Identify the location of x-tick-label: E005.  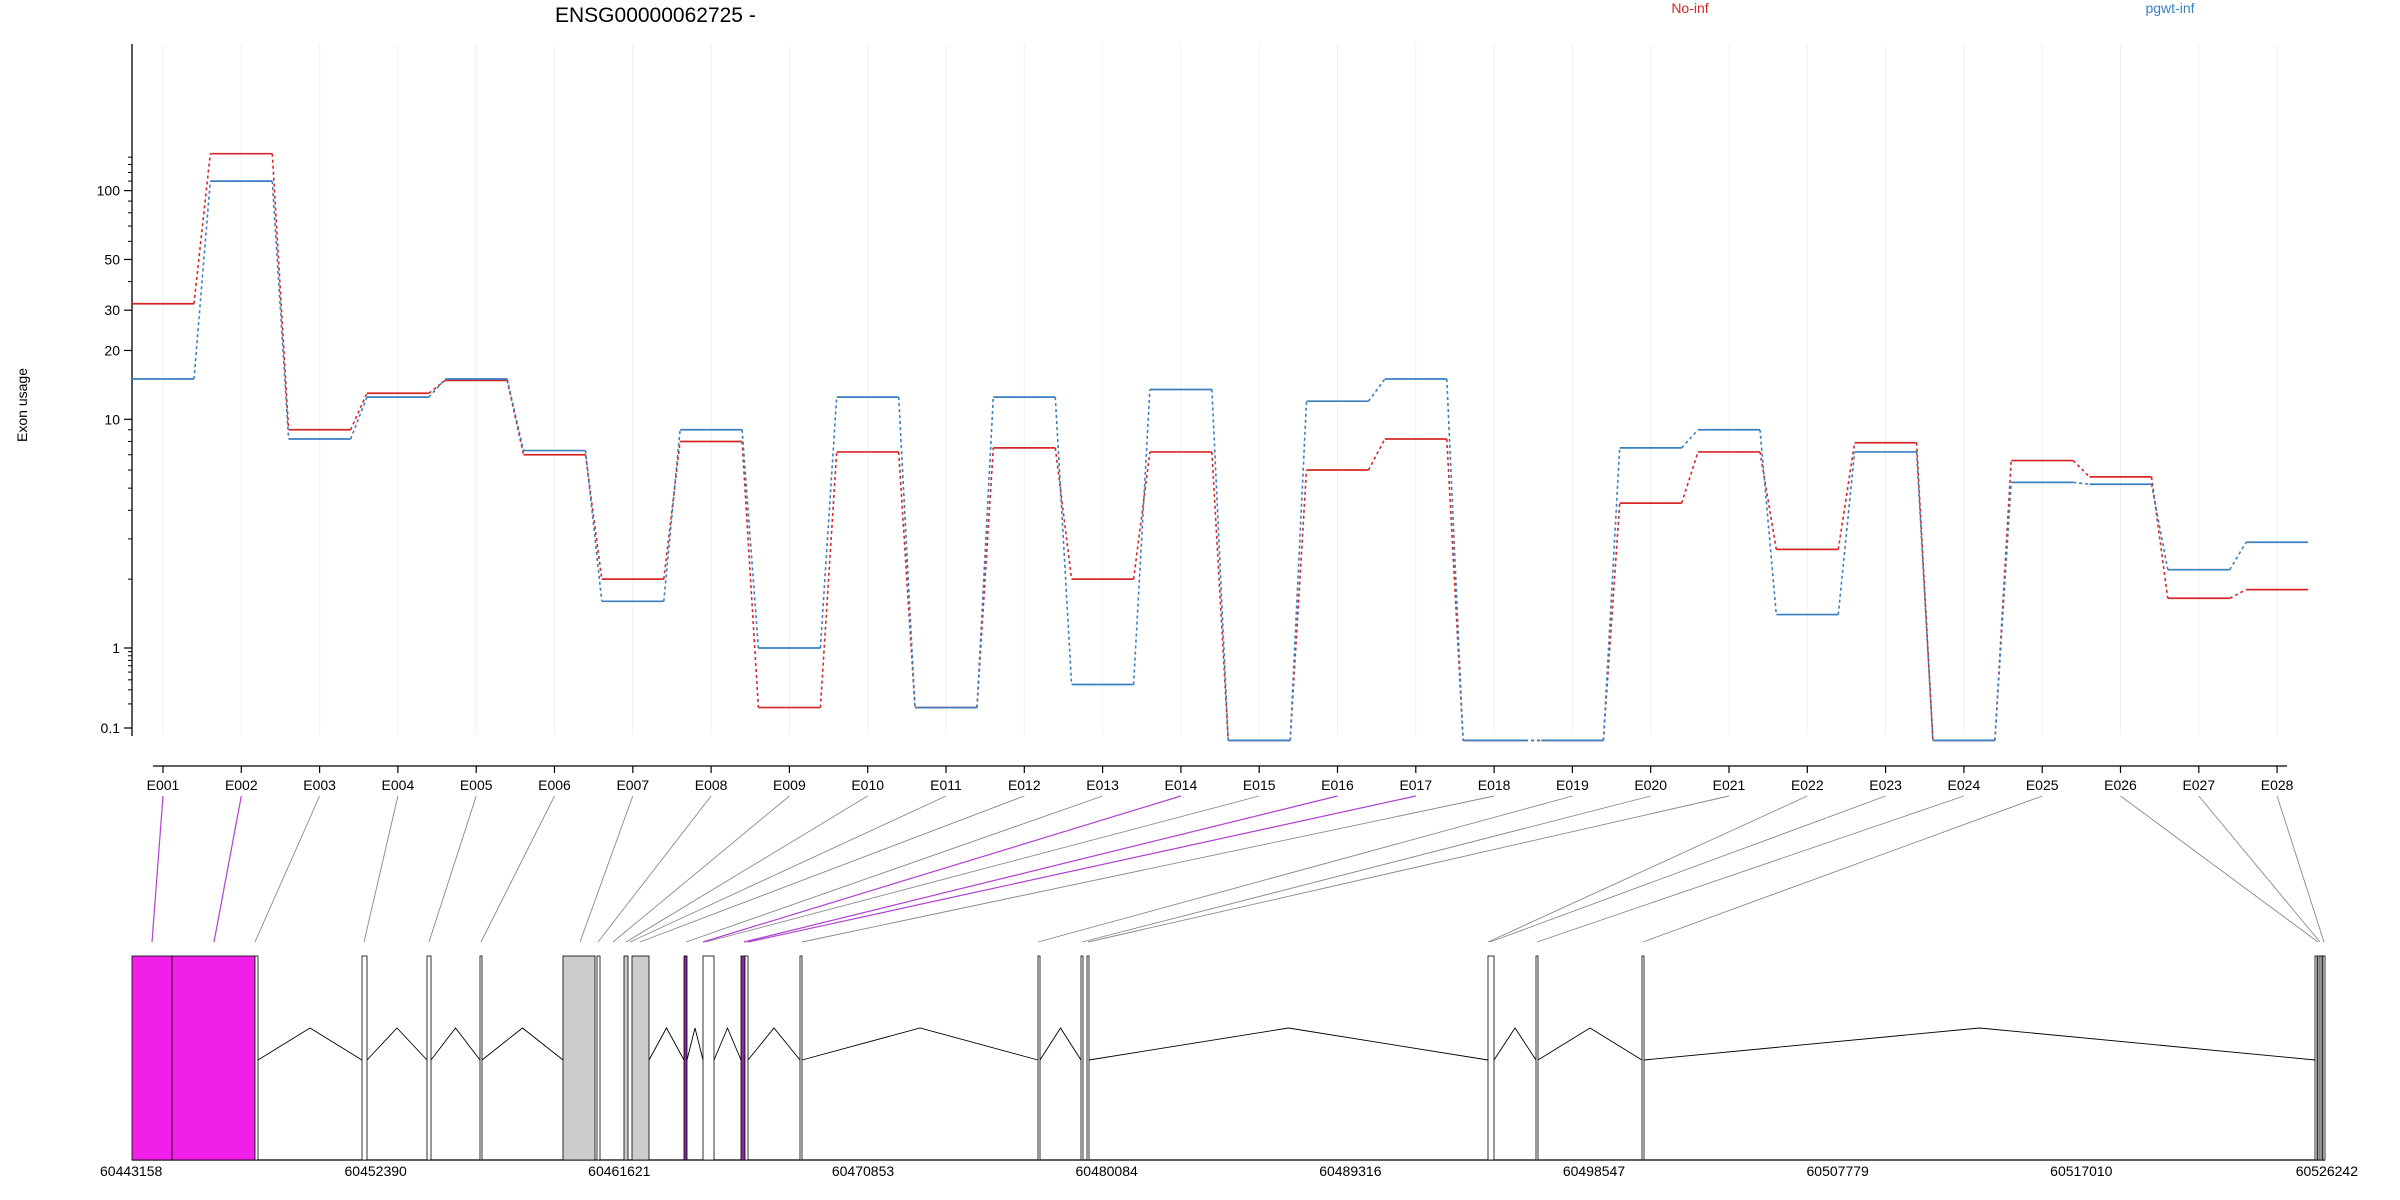
(476, 785).